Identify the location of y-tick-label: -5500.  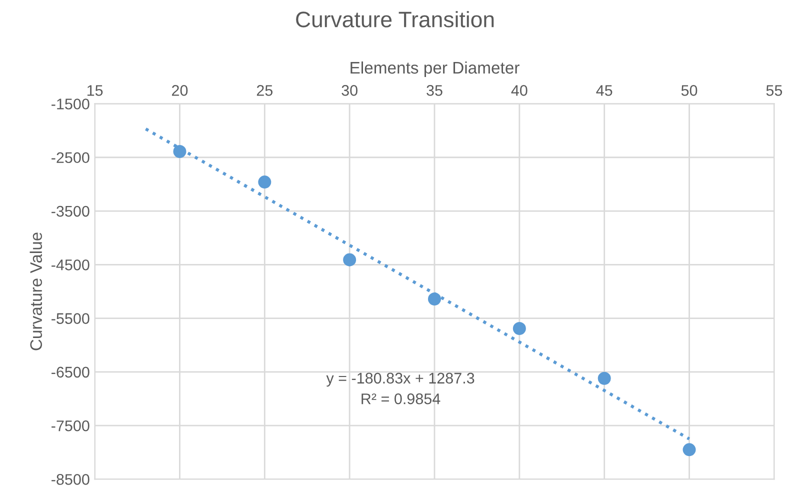
(71, 318).